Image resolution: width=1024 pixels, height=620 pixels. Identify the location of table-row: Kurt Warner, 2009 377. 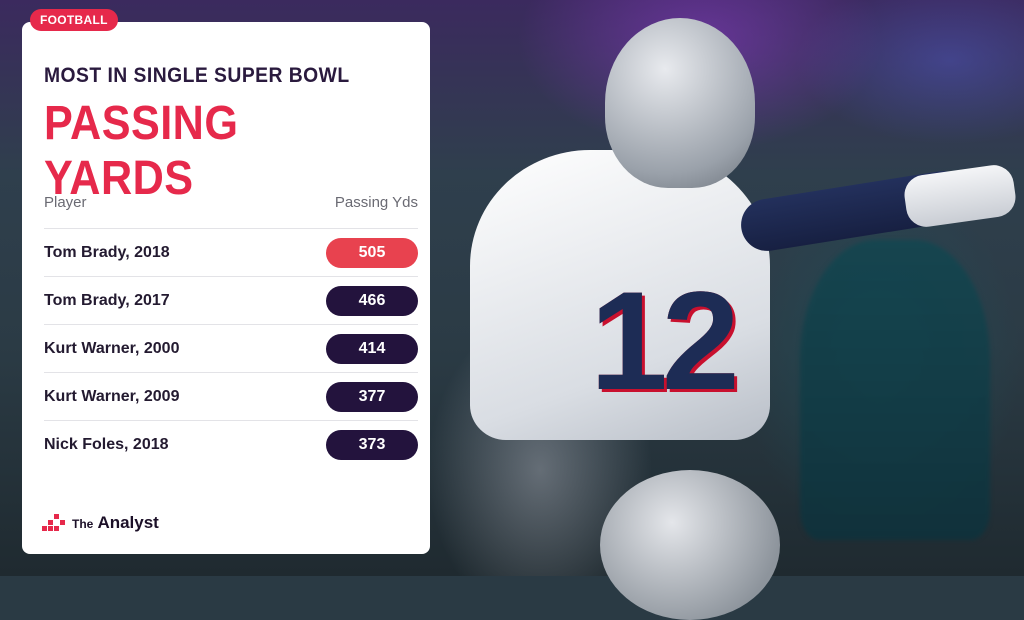
(231, 397).